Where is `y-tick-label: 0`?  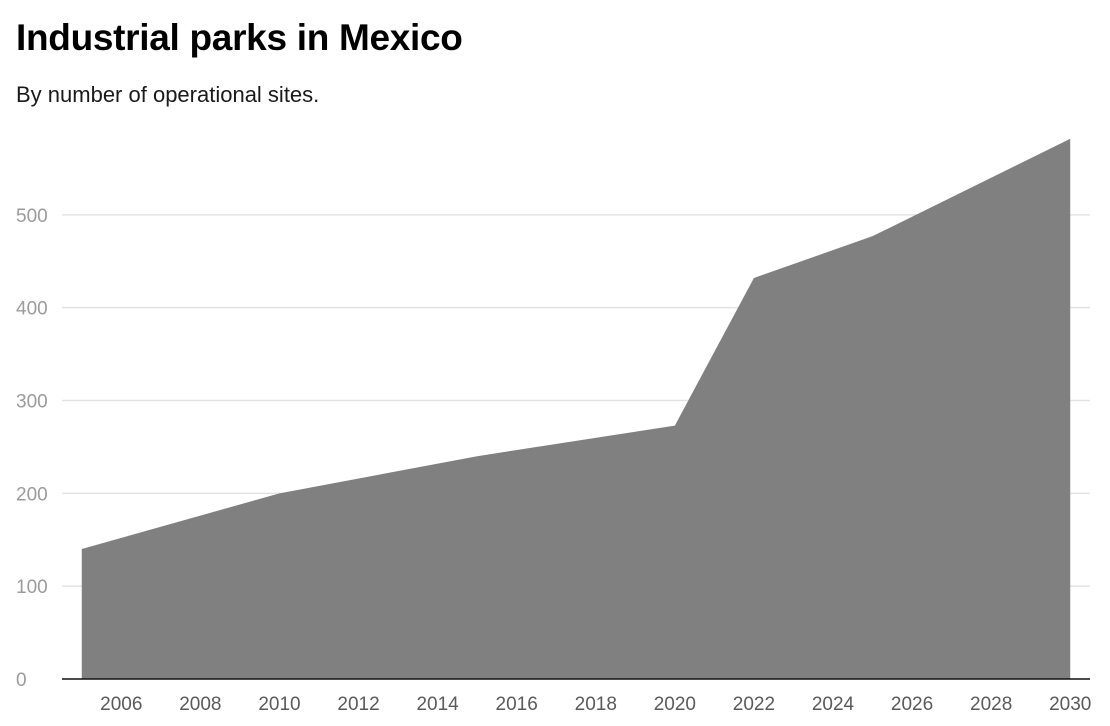 y-tick-label: 0 is located at coordinates (21, 680).